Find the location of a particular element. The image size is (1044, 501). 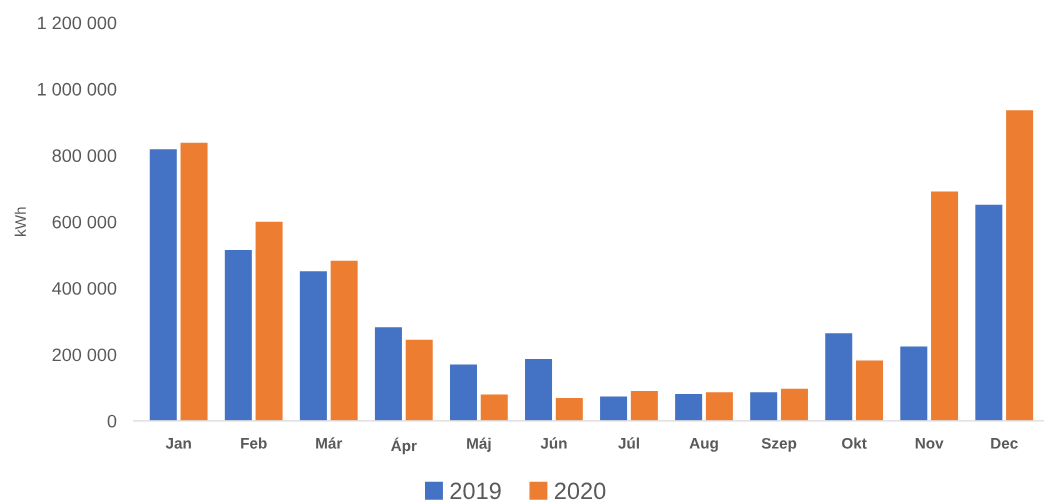

y-tick-label: 600 000 is located at coordinates (84, 222).